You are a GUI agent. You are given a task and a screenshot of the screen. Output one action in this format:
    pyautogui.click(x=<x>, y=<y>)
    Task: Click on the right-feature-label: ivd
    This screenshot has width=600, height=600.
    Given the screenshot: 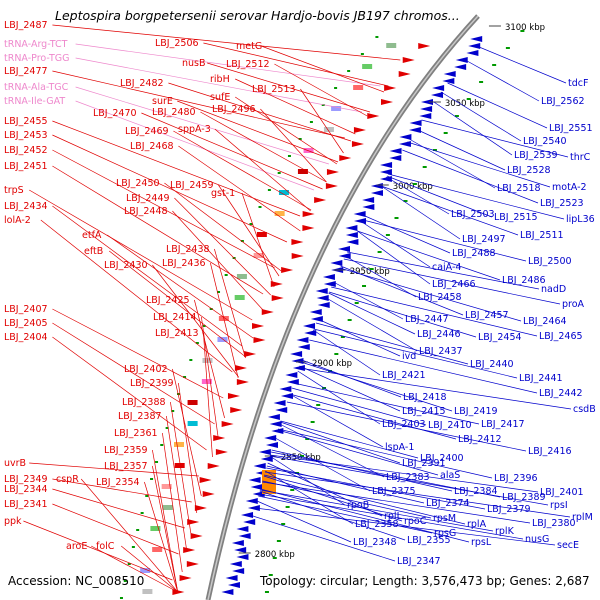 What is the action you would take?
    pyautogui.click(x=409, y=356)
    